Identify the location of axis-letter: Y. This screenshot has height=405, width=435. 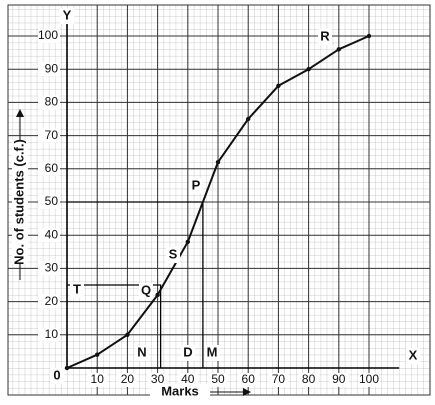
(67, 14).